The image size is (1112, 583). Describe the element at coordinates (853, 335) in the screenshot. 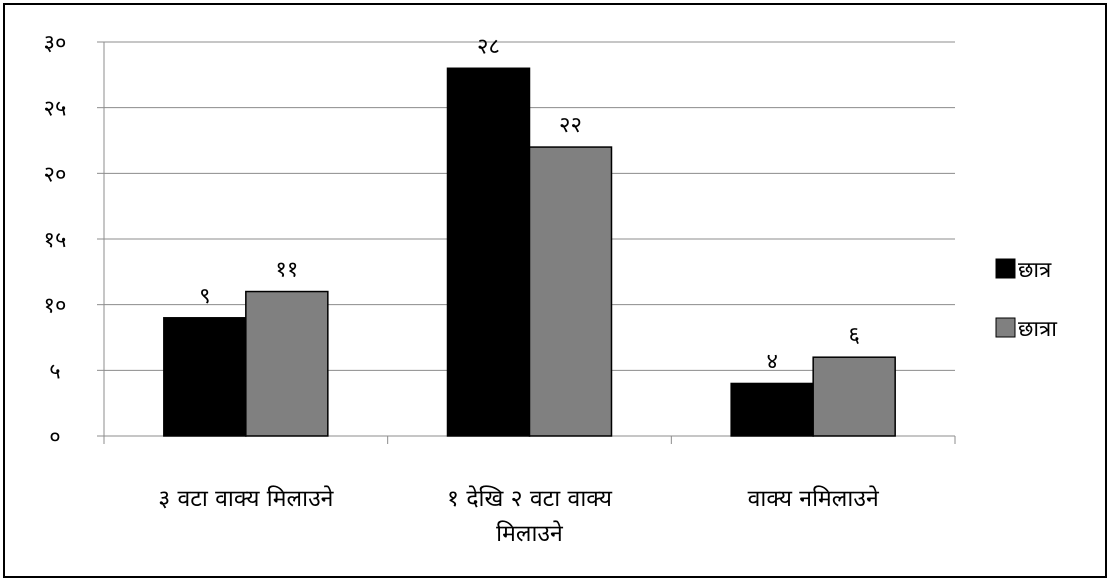

I see `data-label-1-2: ६` at that location.